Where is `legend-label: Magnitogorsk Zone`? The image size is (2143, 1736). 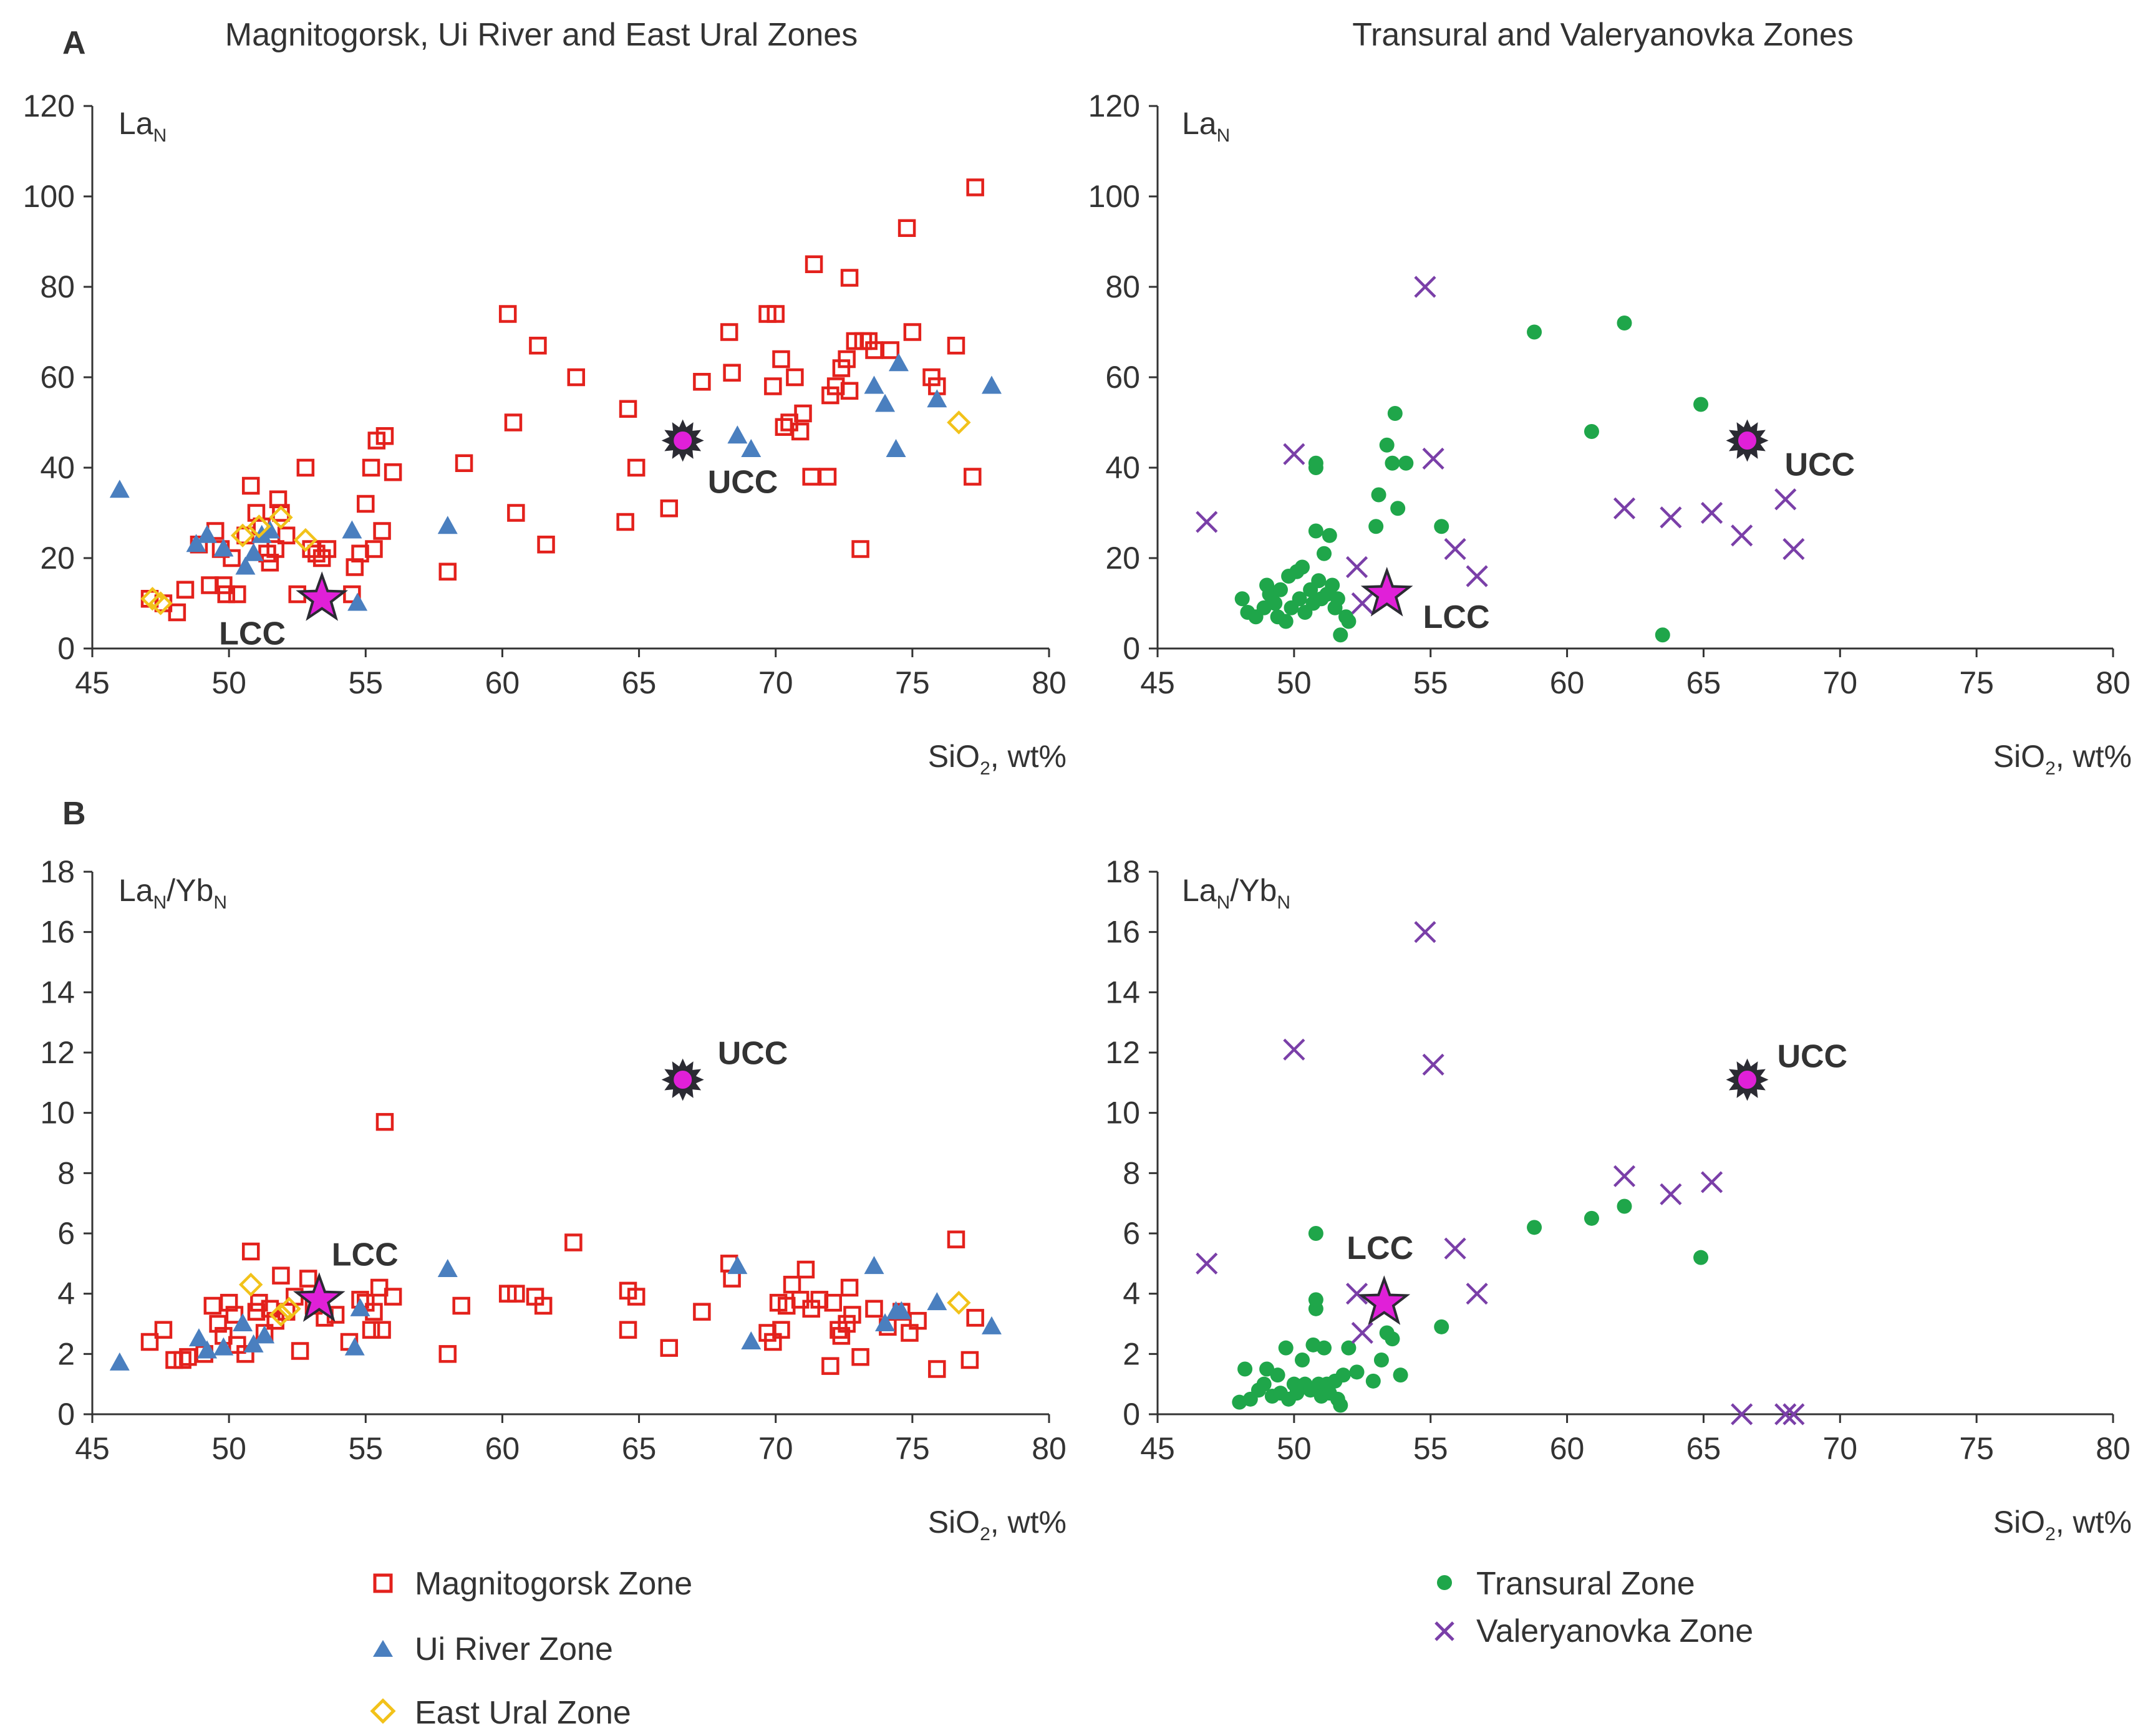 legend-label: Magnitogorsk Zone is located at coordinates (553, 1584).